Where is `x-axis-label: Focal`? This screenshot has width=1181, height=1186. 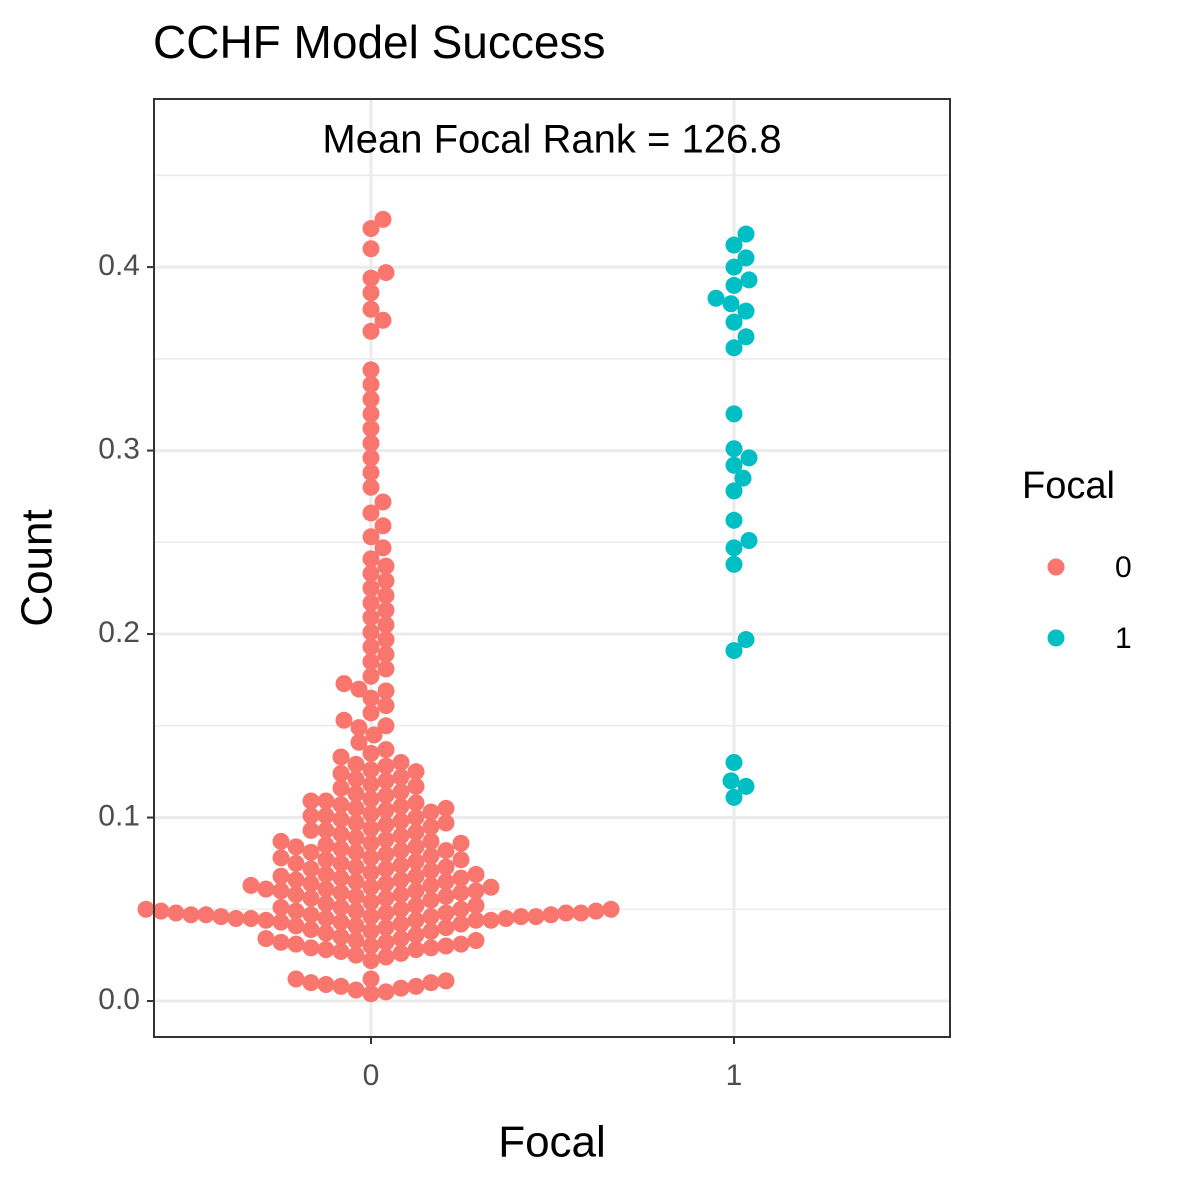
x-axis-label: Focal is located at coordinates (552, 1142).